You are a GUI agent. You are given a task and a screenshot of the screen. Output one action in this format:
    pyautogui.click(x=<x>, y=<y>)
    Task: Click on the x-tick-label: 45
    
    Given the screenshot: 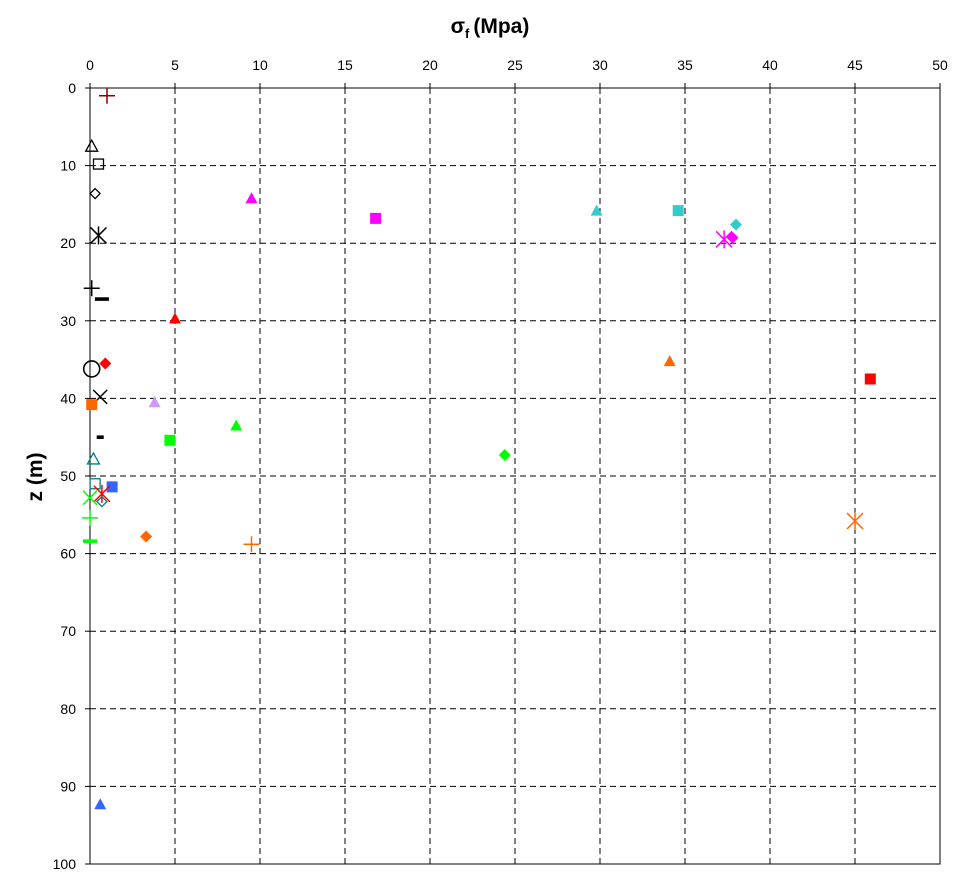 What is the action you would take?
    pyautogui.click(x=855, y=65)
    